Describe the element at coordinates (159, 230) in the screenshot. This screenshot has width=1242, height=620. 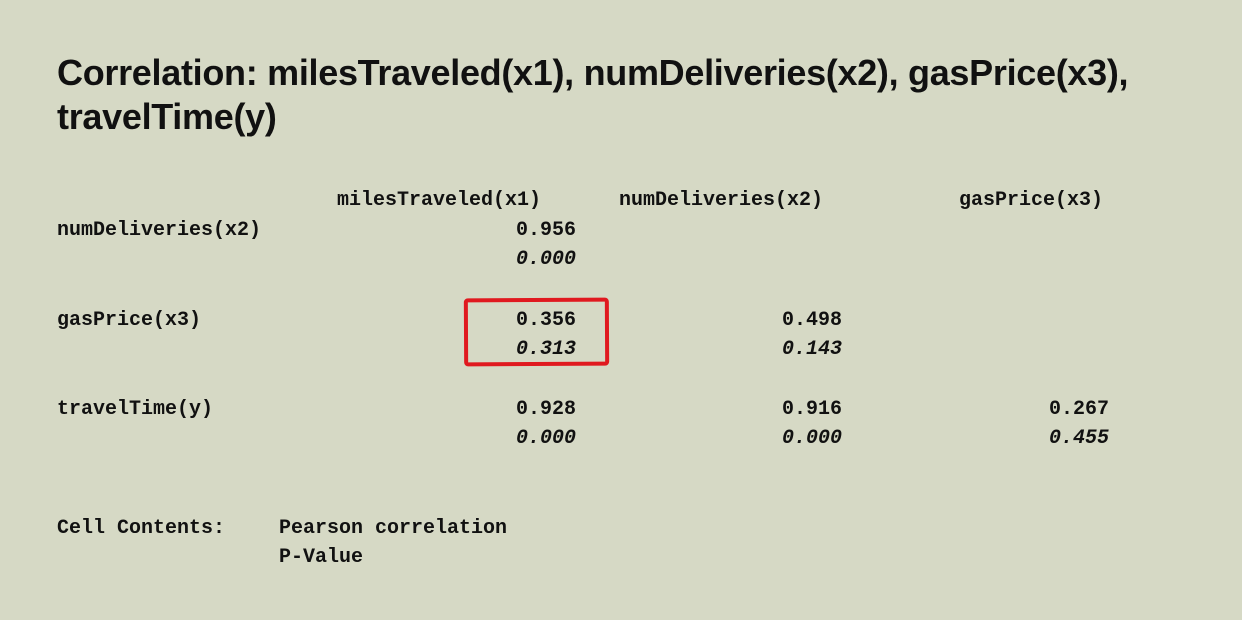
I see `row-label-x2: numDeliveries(x2)` at that location.